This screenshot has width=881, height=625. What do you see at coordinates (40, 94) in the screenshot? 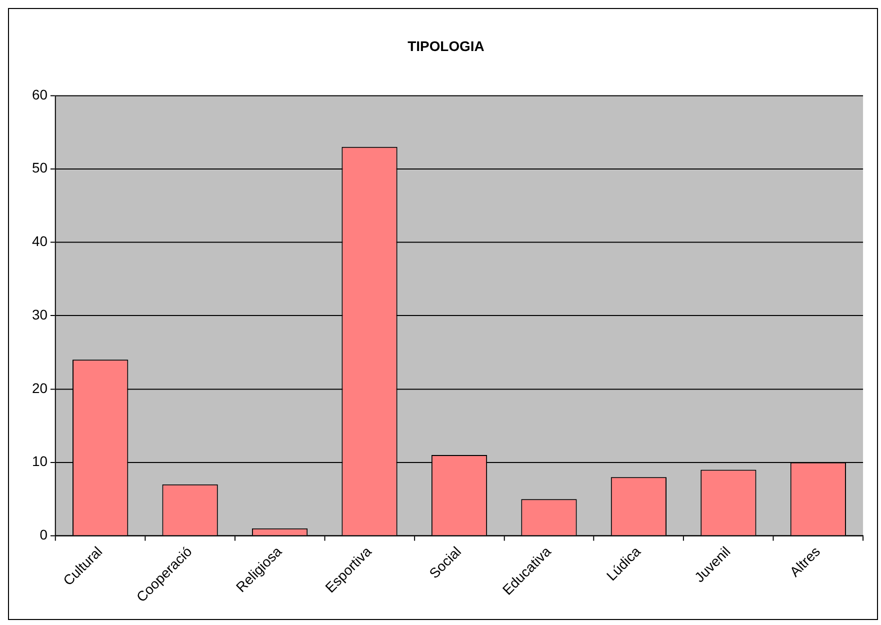
I see `y-tick-label: 60` at bounding box center [40, 94].